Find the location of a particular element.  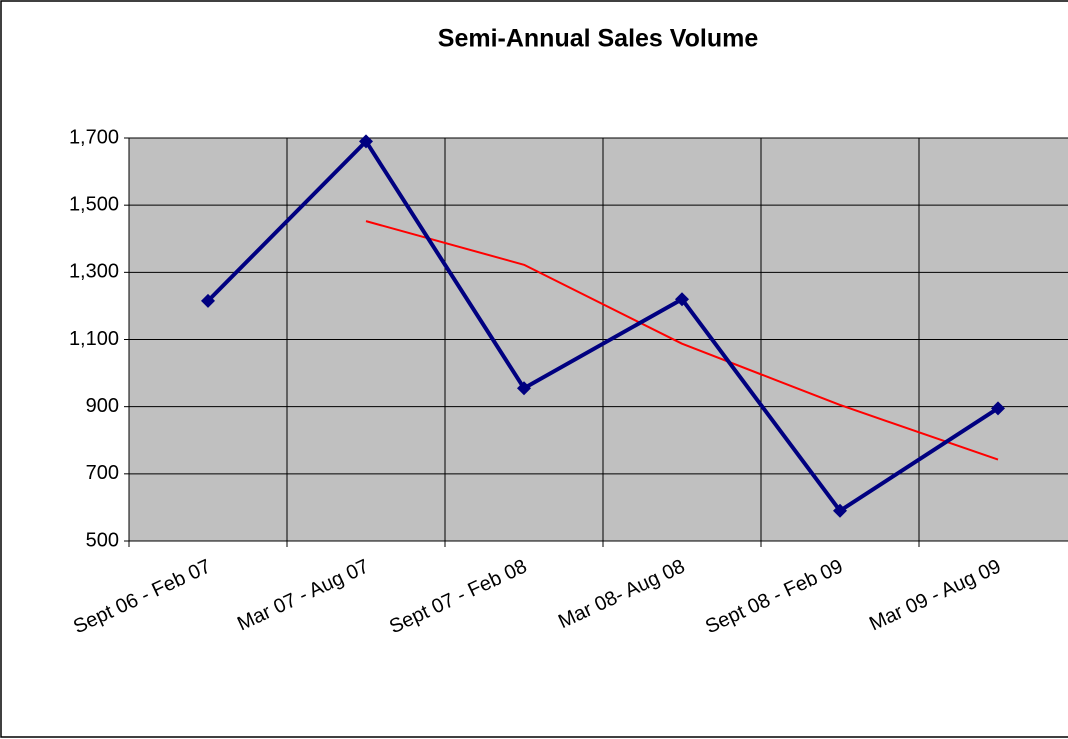

y-tick-label: 700 is located at coordinates (102, 473).